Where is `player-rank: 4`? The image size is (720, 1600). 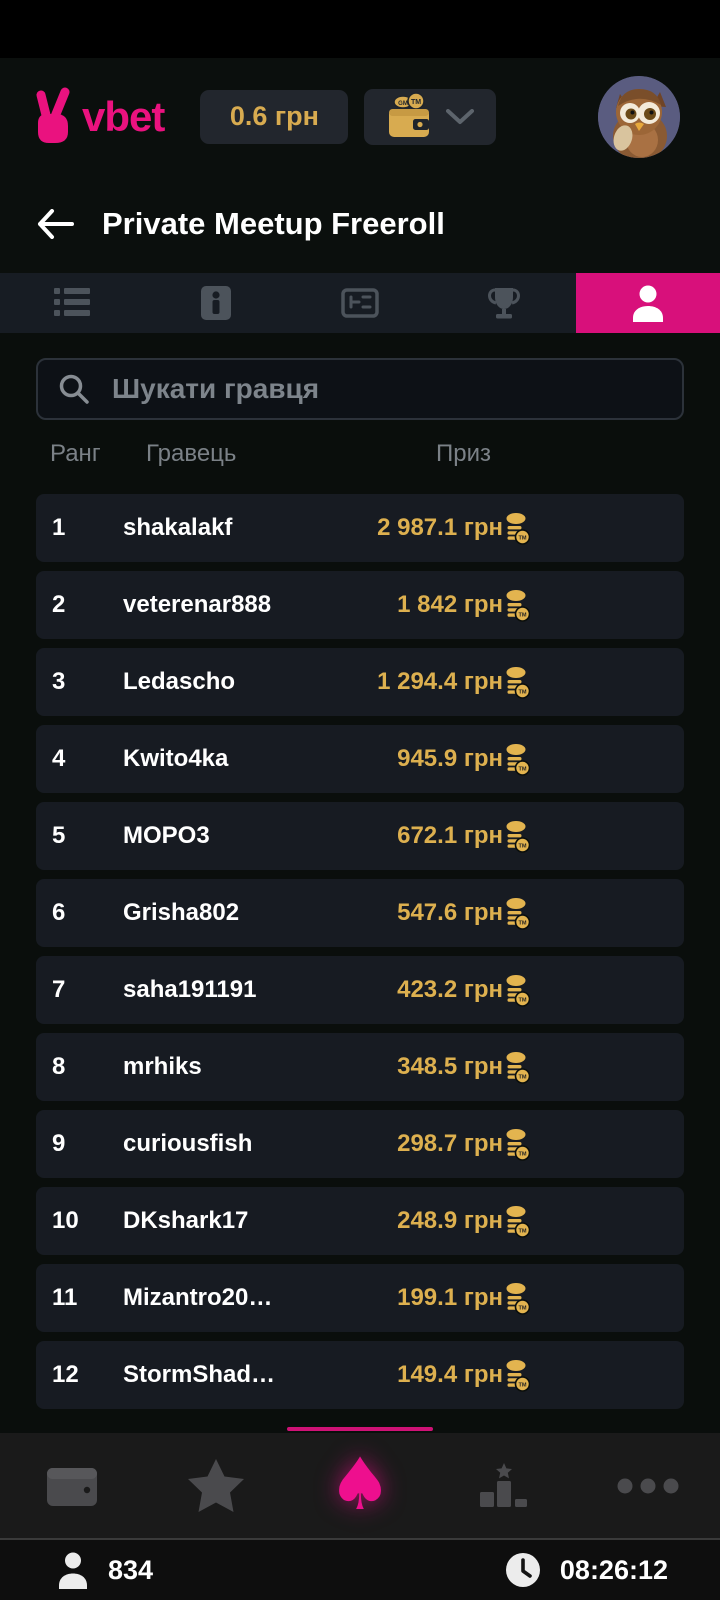
player-rank: 4 is located at coordinates (59, 758).